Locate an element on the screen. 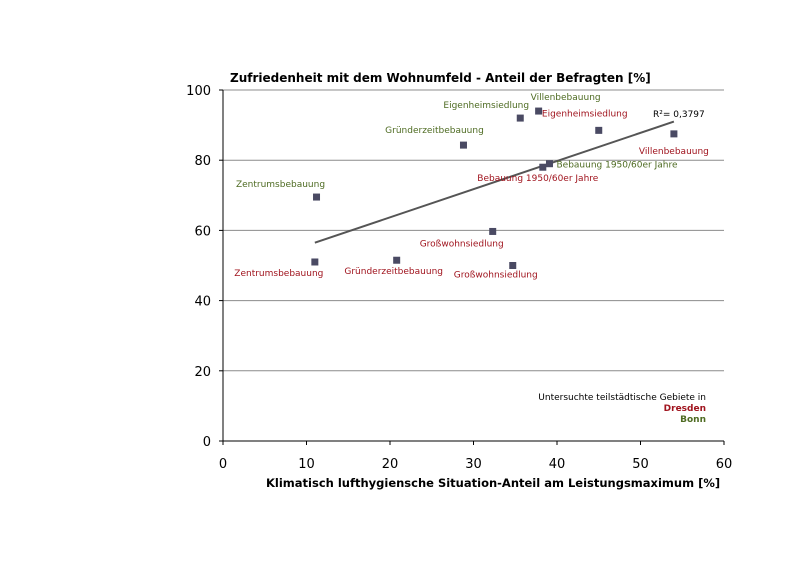  point-label-11: Bebauung 1950/60er Jahre is located at coordinates (616, 166).